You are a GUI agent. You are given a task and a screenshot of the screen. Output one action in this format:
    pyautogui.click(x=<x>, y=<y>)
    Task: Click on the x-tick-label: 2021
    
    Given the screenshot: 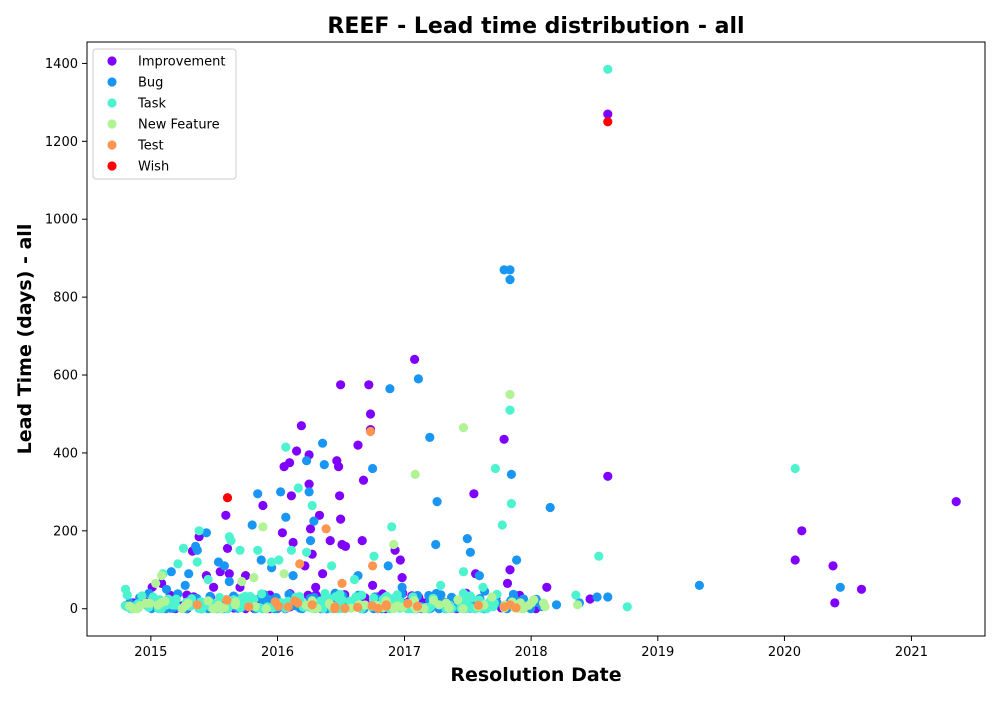 What is the action you would take?
    pyautogui.click(x=911, y=652)
    